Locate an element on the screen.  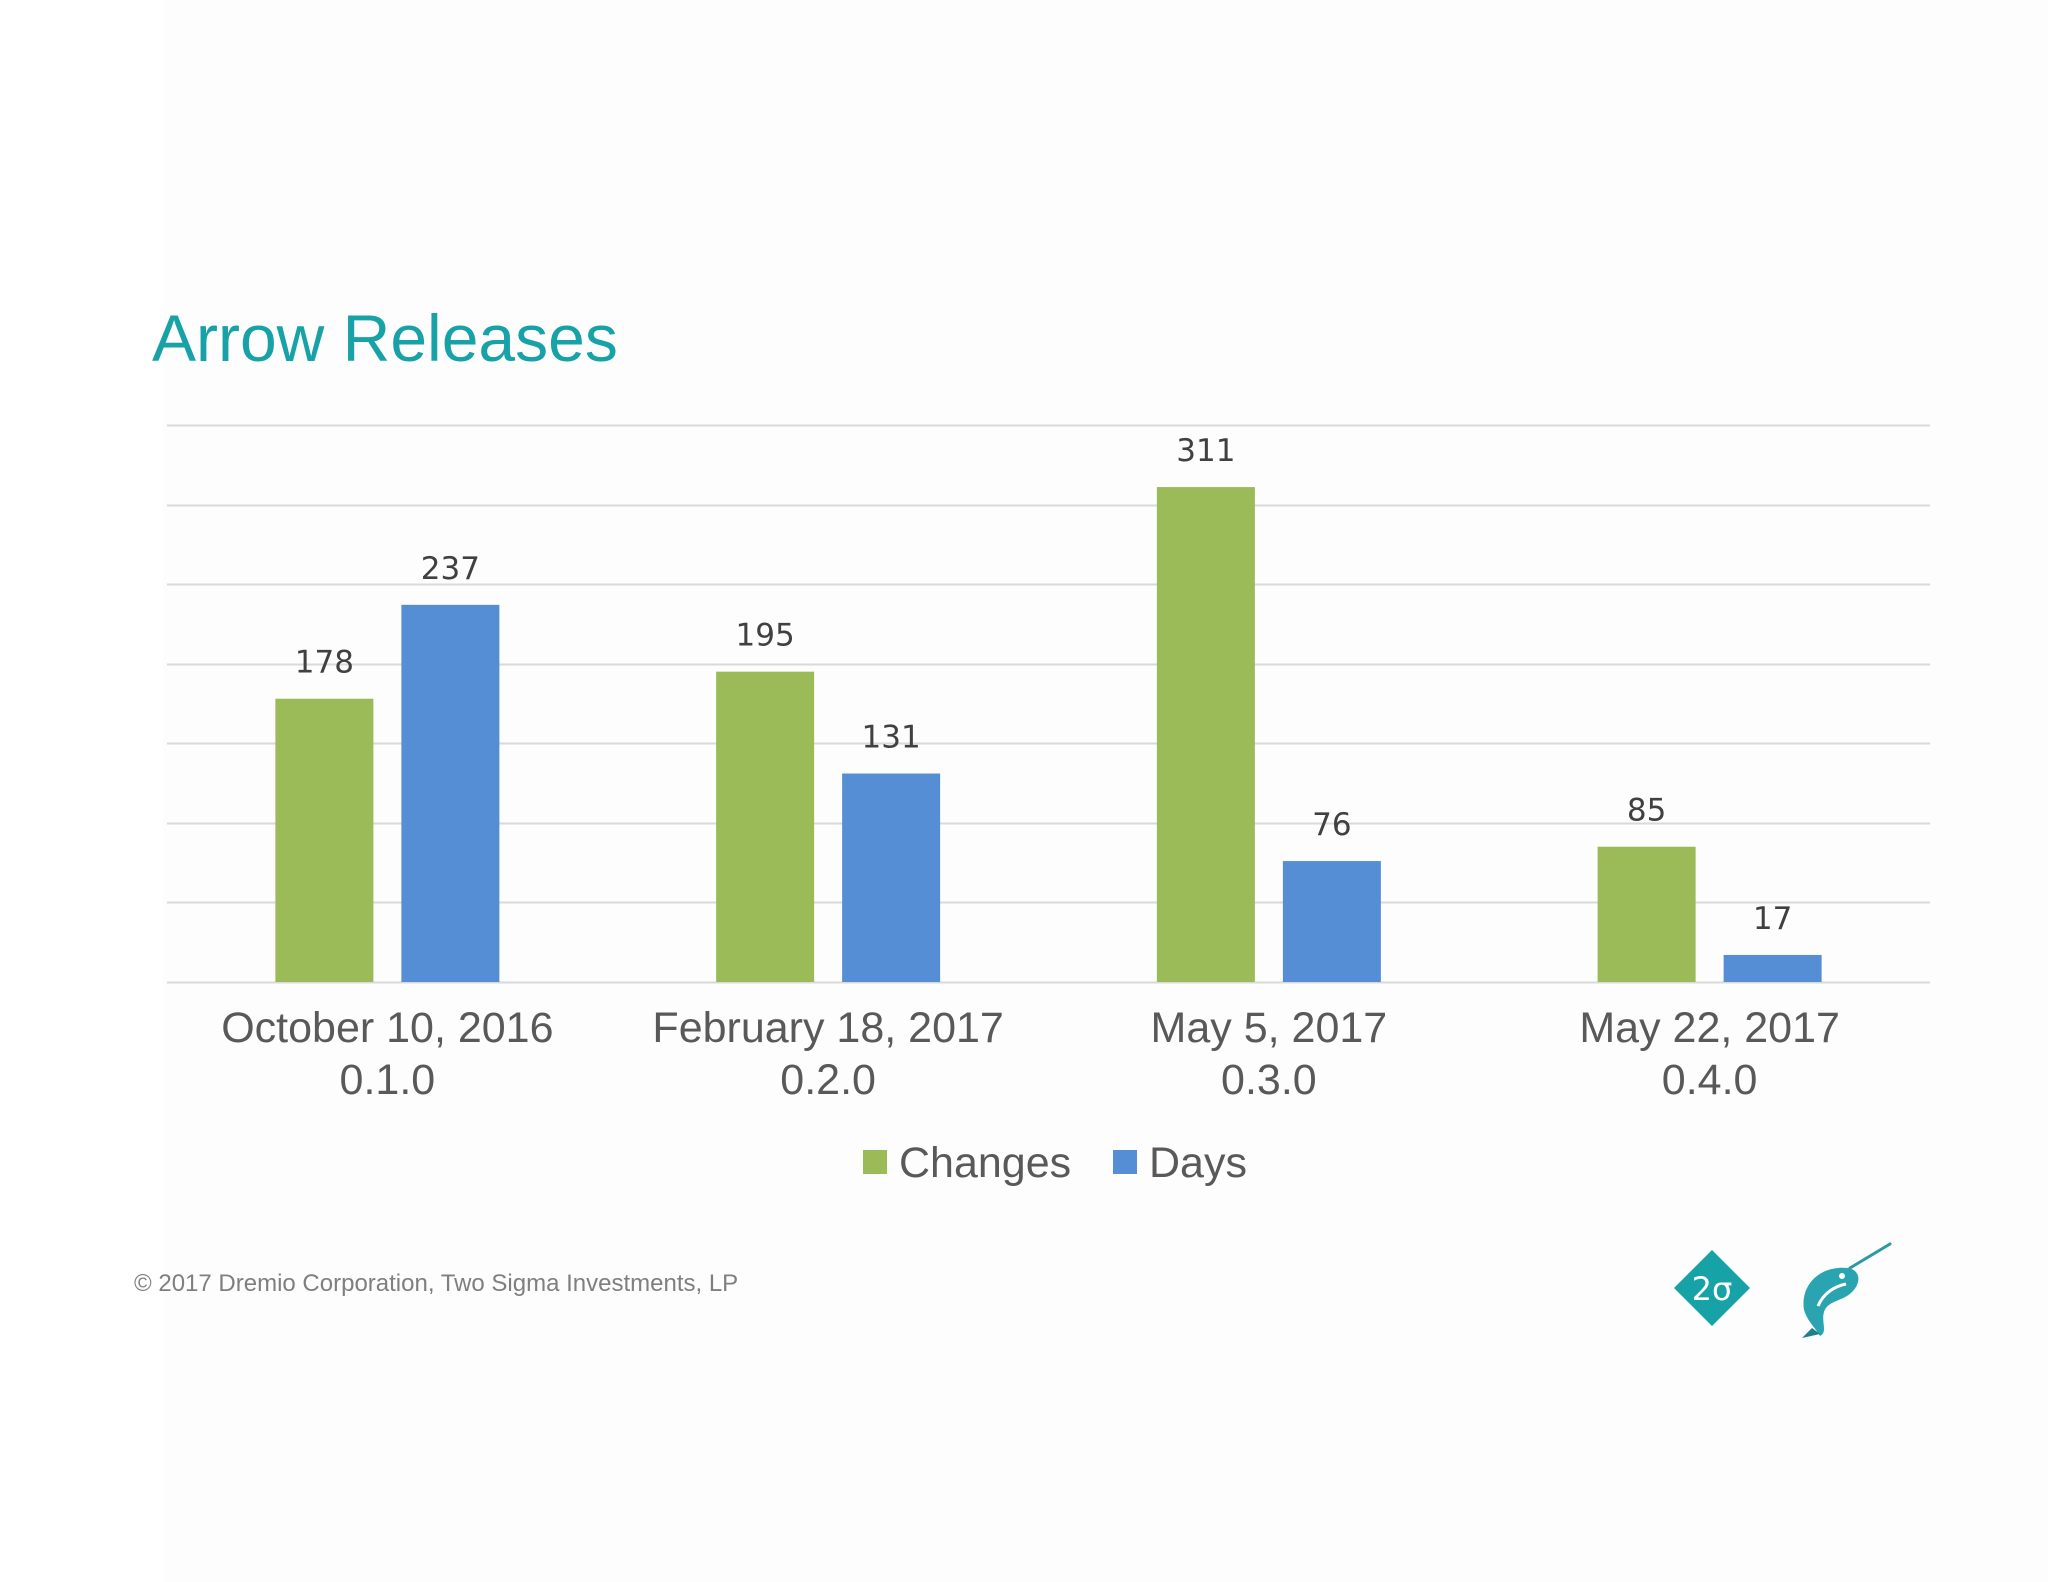
data-label: 178 is located at coordinates (324, 663).